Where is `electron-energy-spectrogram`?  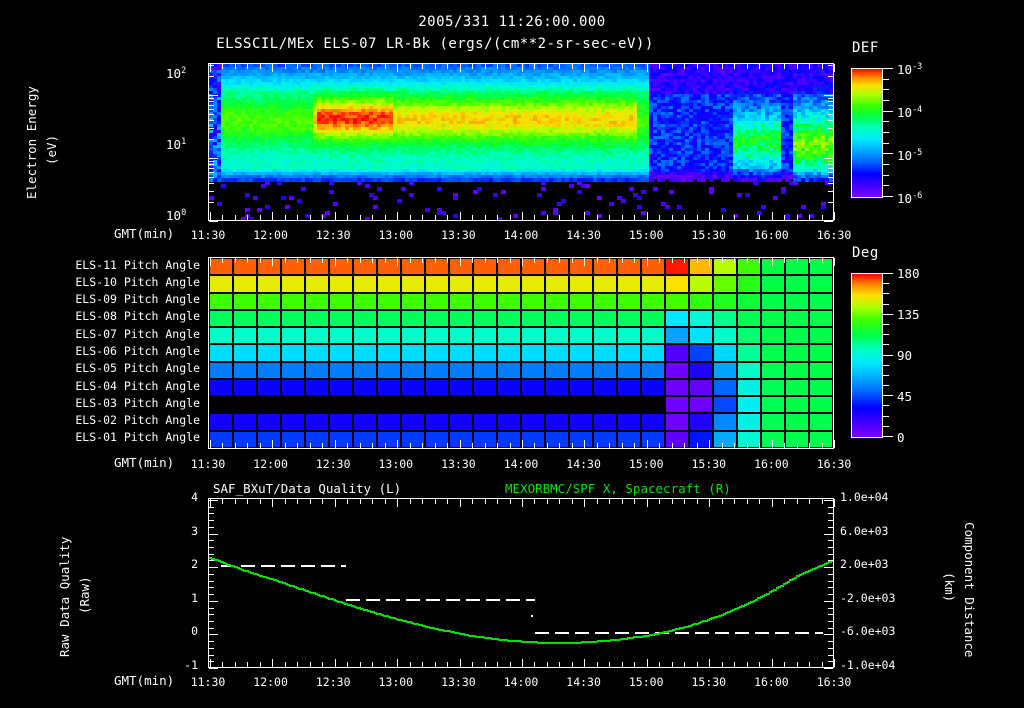 electron-energy-spectrogram is located at coordinates (521, 142).